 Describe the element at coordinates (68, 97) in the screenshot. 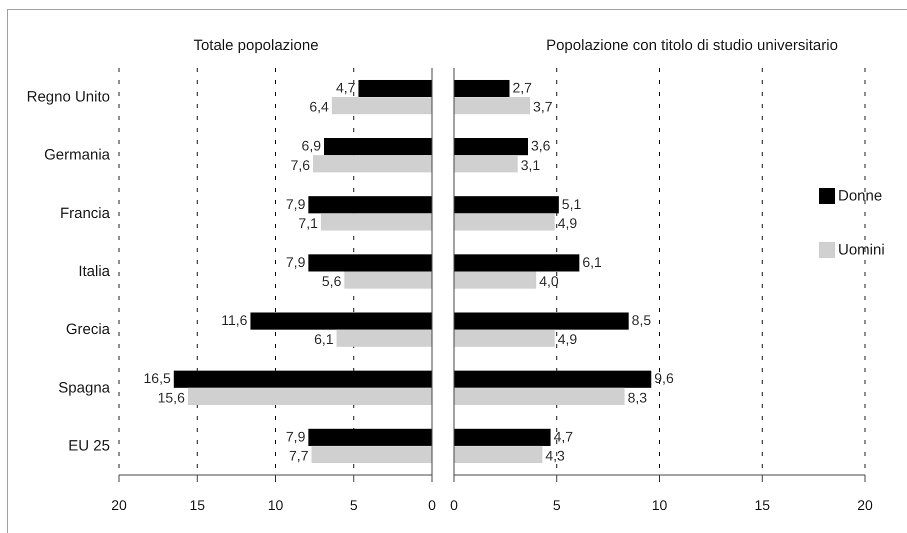

I see `y-tick-label: Regno Unito` at that location.